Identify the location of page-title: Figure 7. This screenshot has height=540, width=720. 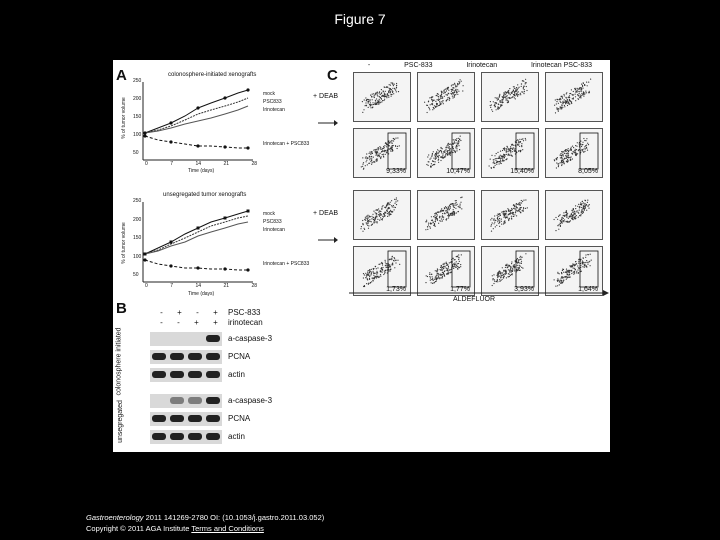
(360, 19).